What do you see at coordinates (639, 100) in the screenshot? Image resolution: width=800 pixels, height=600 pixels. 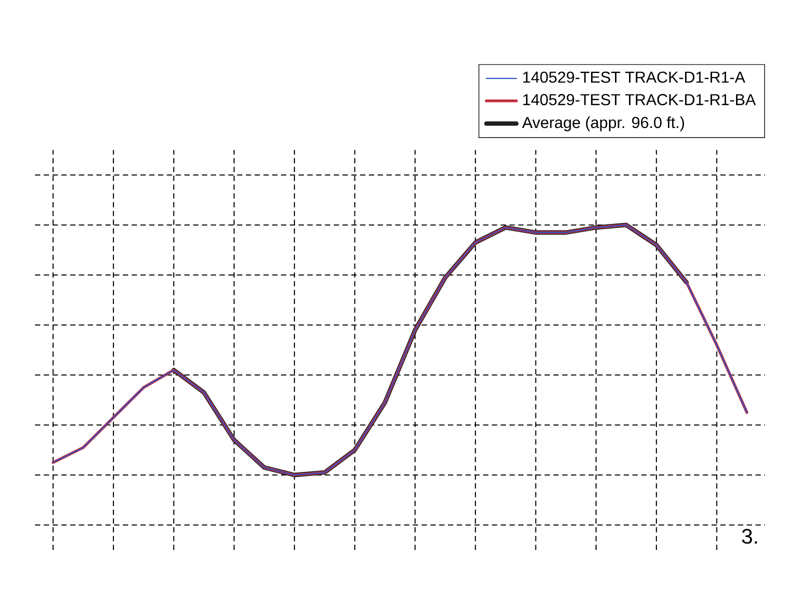 I see `legend-label: 140529-TEST TRACK-D1-R1-BA` at bounding box center [639, 100].